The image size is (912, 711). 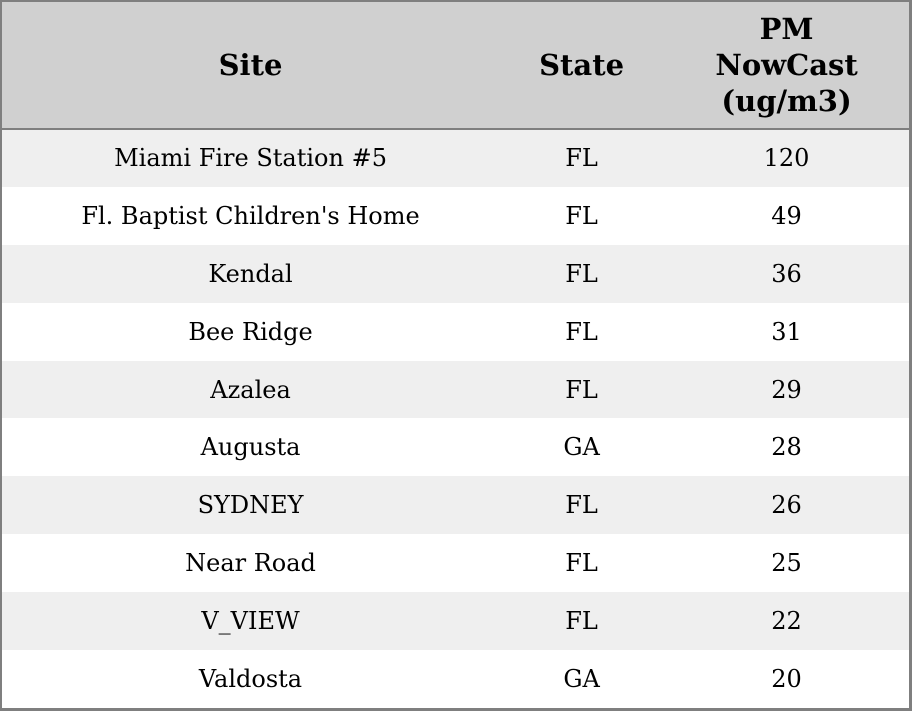 What do you see at coordinates (786, 679) in the screenshot?
I see `cell-pm_nowcast: 20` at bounding box center [786, 679].